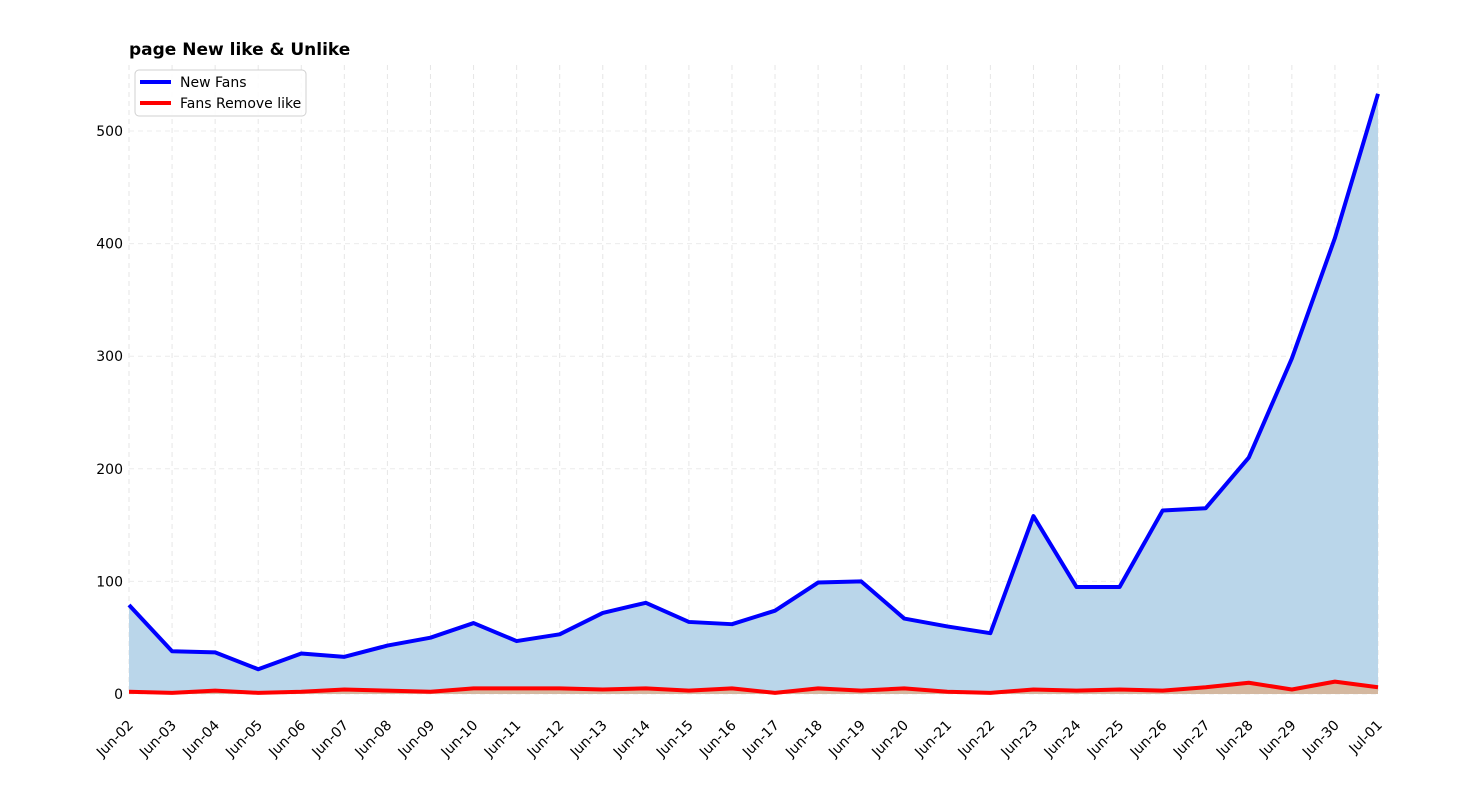 Image resolution: width=1481 pixels, height=792 pixels. What do you see at coordinates (632, 739) in the screenshot?
I see `x-tick-label: Jun-14` at bounding box center [632, 739].